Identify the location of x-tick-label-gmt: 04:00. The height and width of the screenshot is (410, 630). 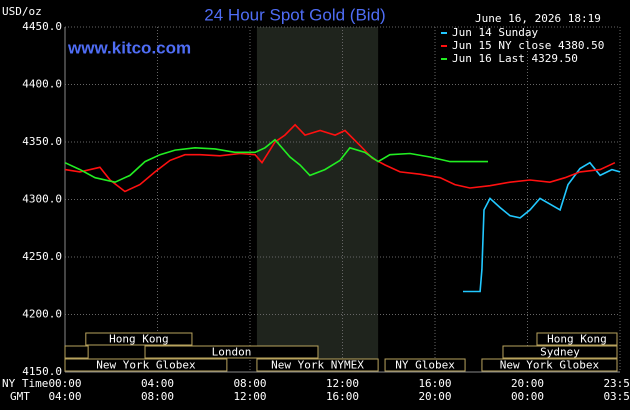
(64, 396).